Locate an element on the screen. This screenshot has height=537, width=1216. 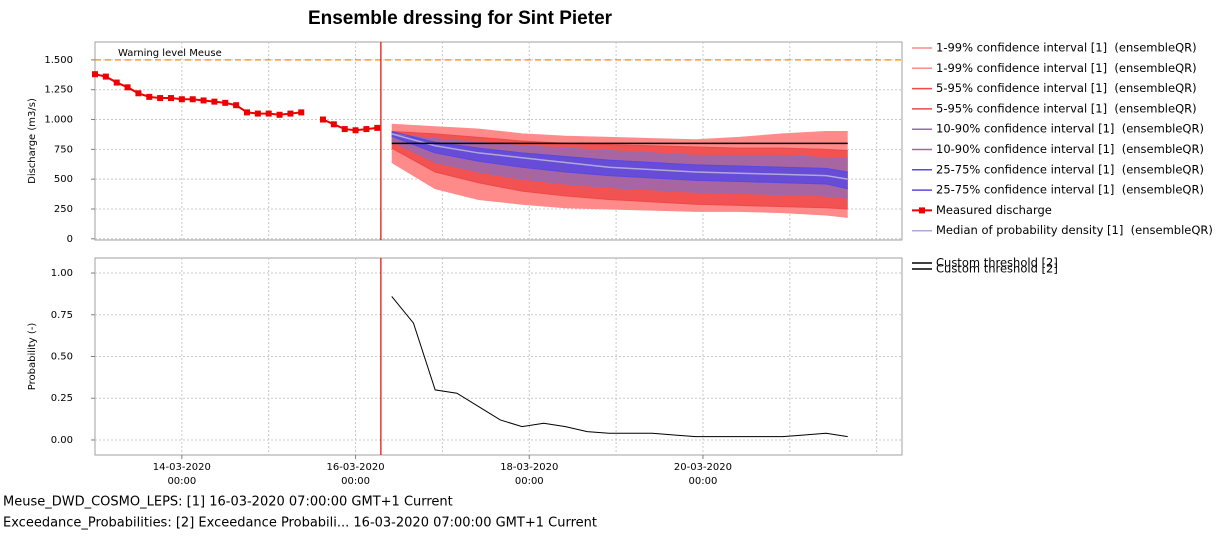
y-tick-label: 0.50 is located at coordinates (62, 357).